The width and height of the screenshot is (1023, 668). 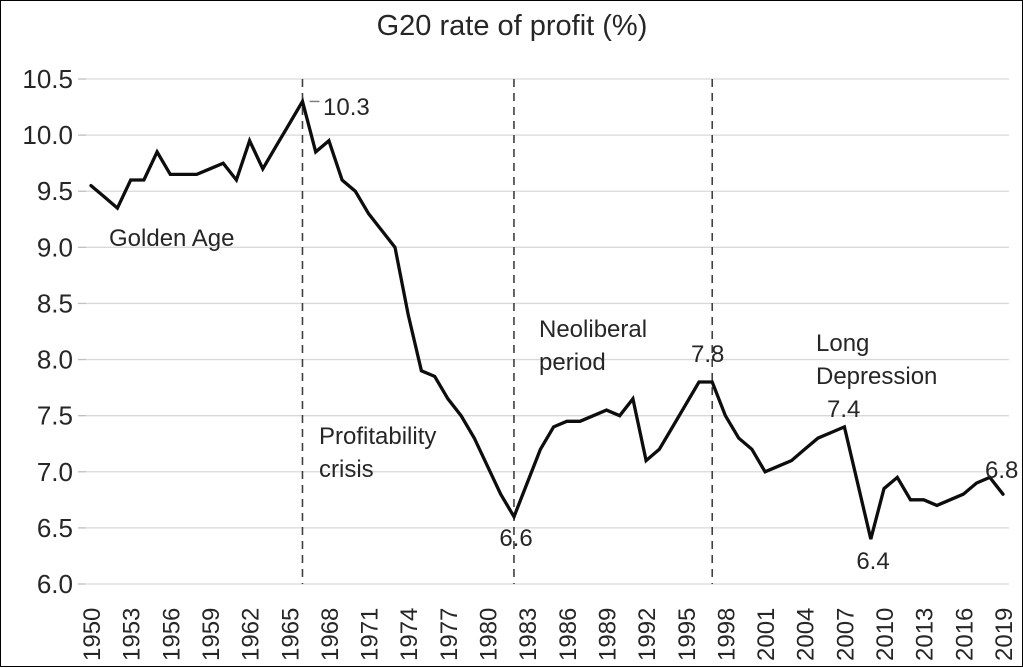 I want to click on x-axis-label: 1971, so click(x=370, y=634).